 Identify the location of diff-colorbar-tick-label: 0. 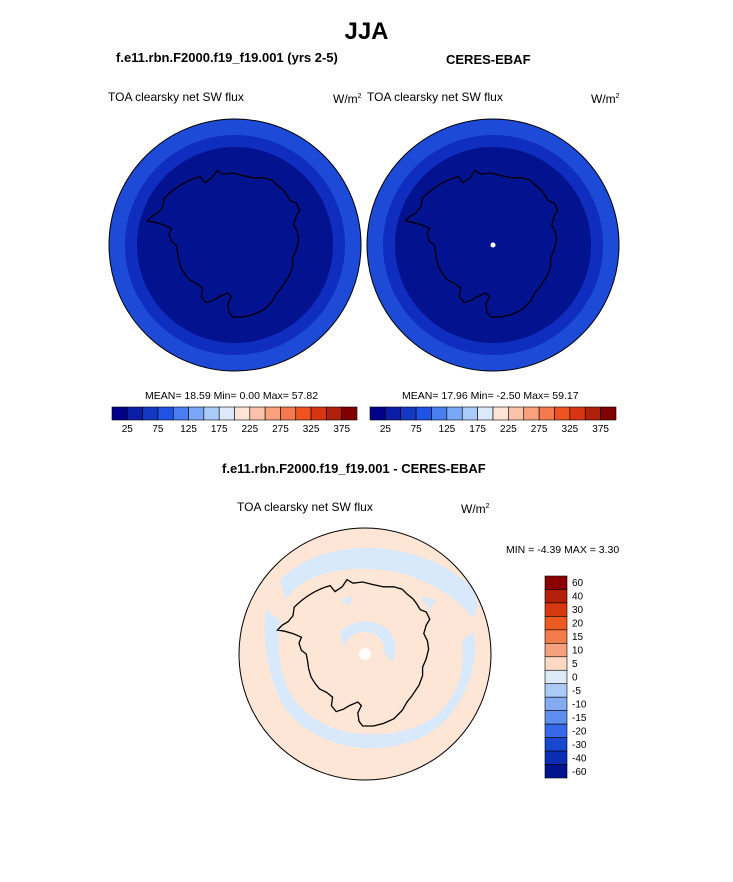
(575, 678).